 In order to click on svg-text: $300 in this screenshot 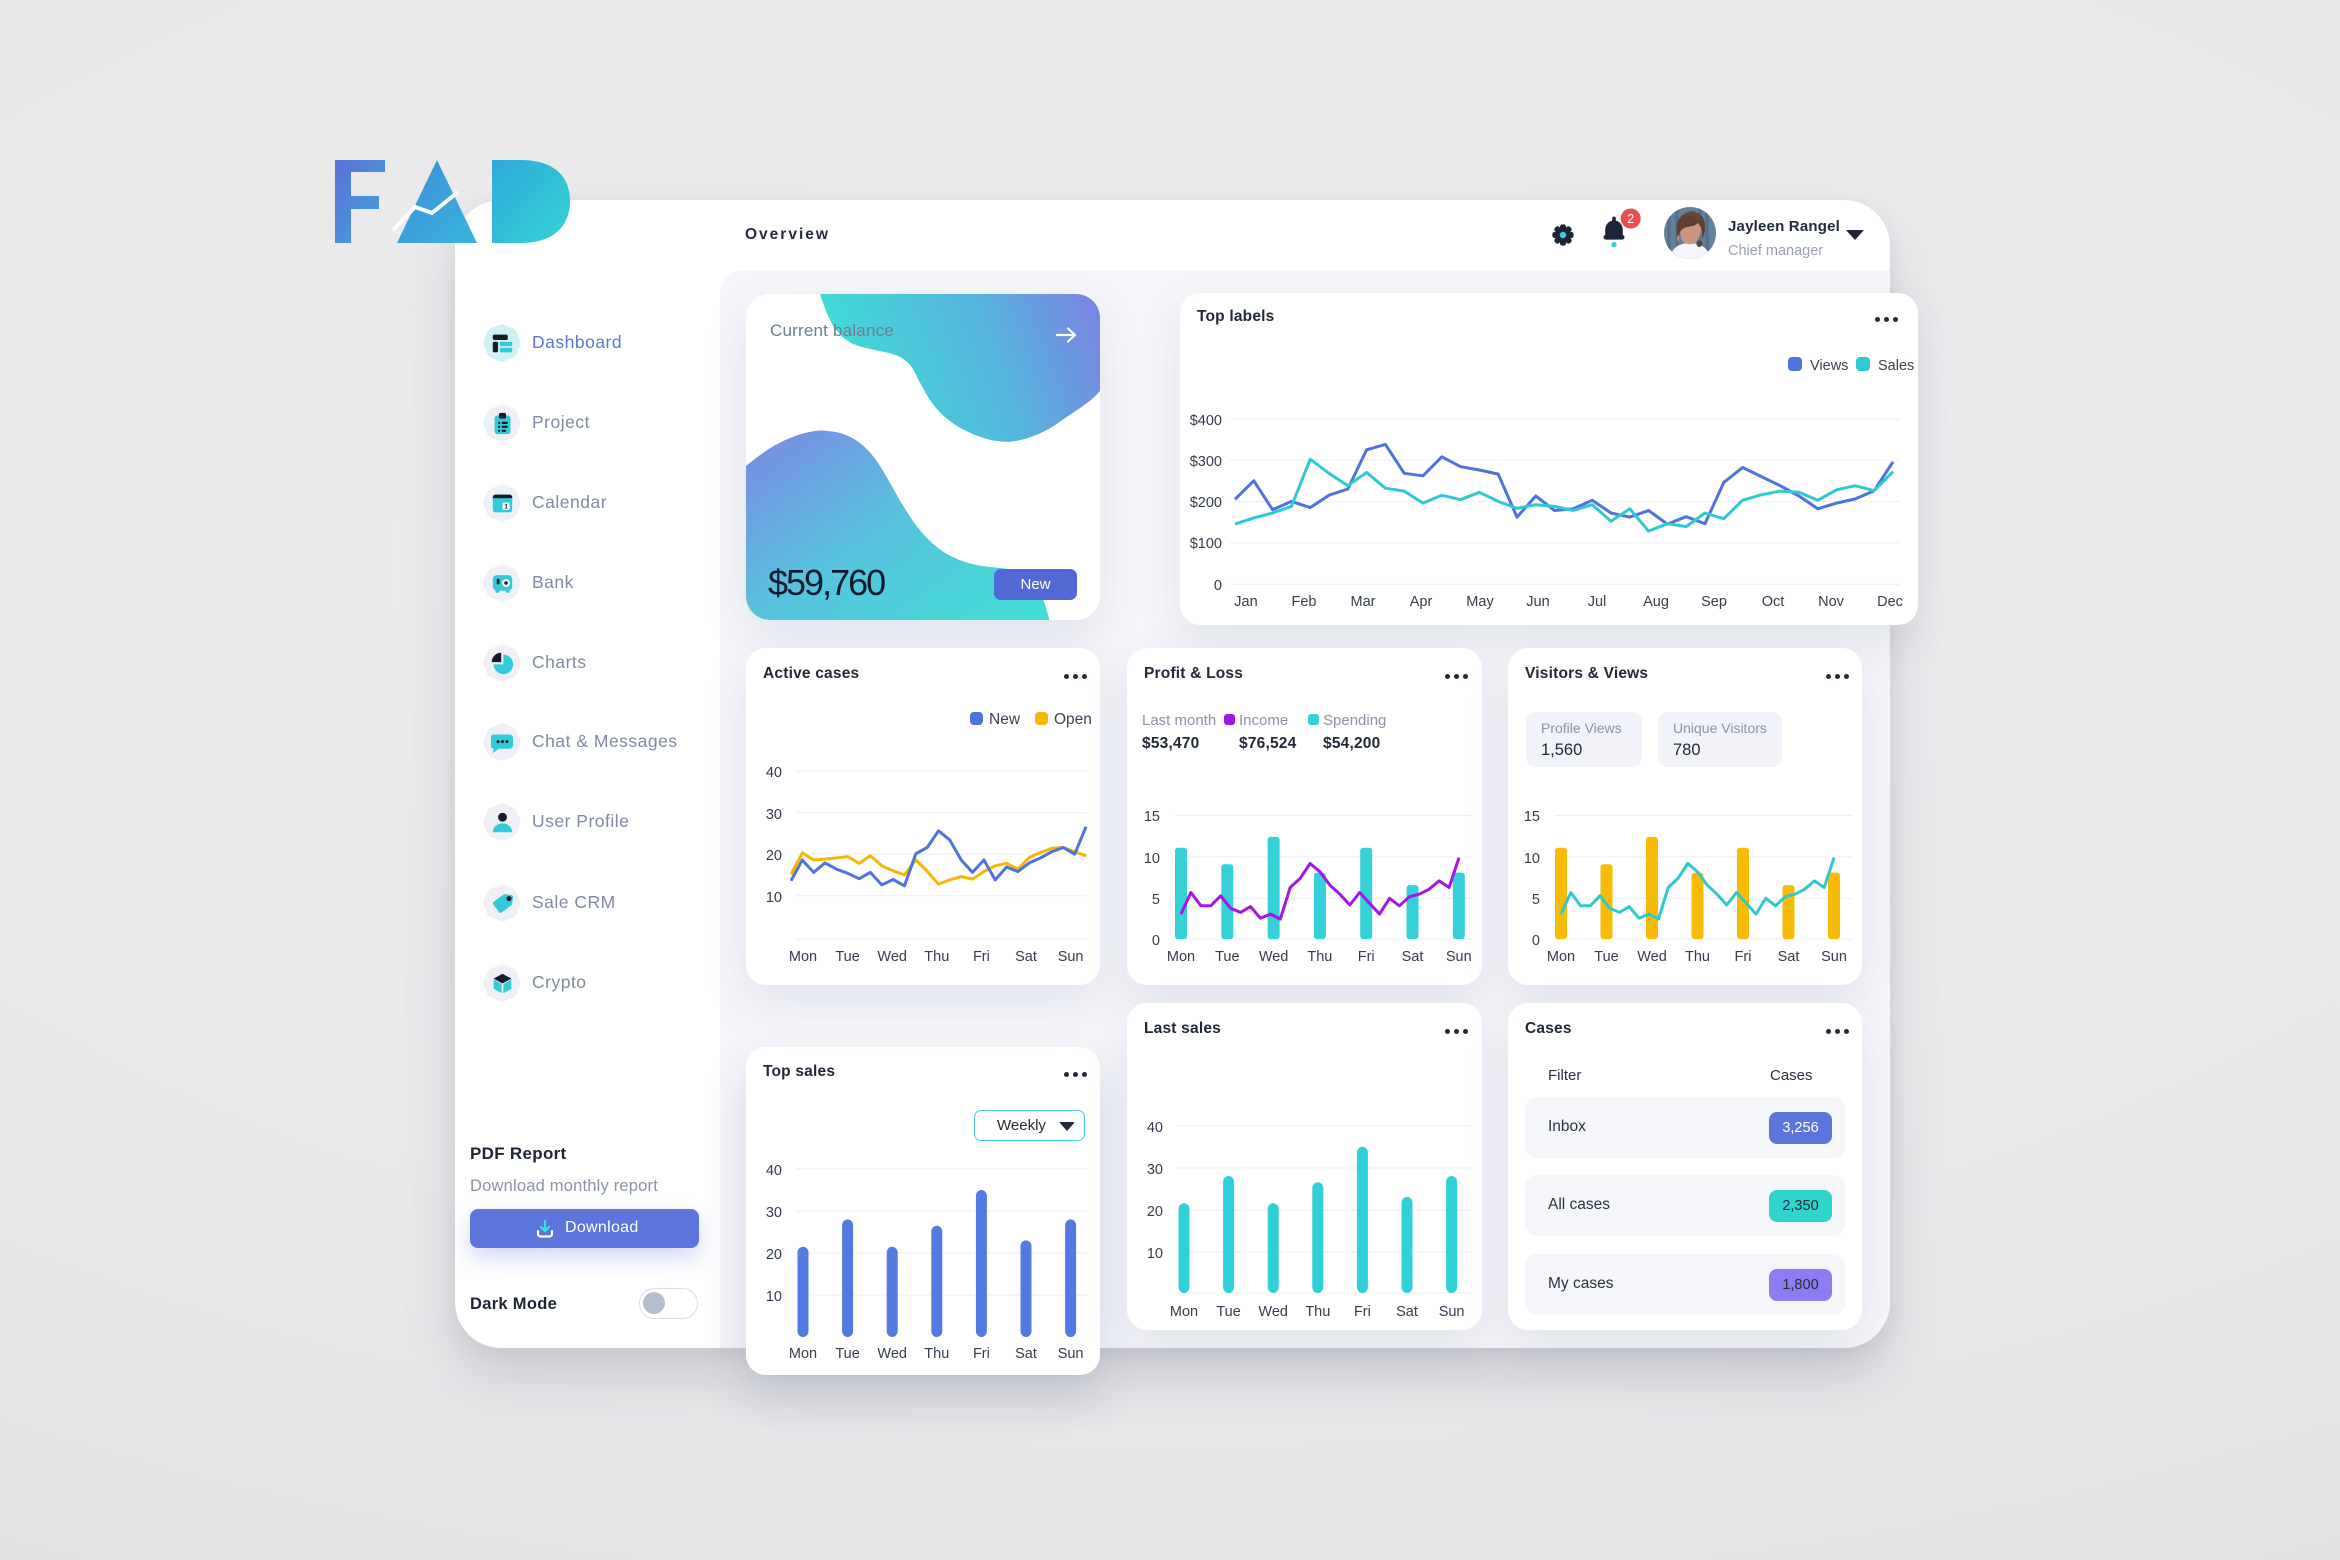, I will do `click(1206, 462)`.